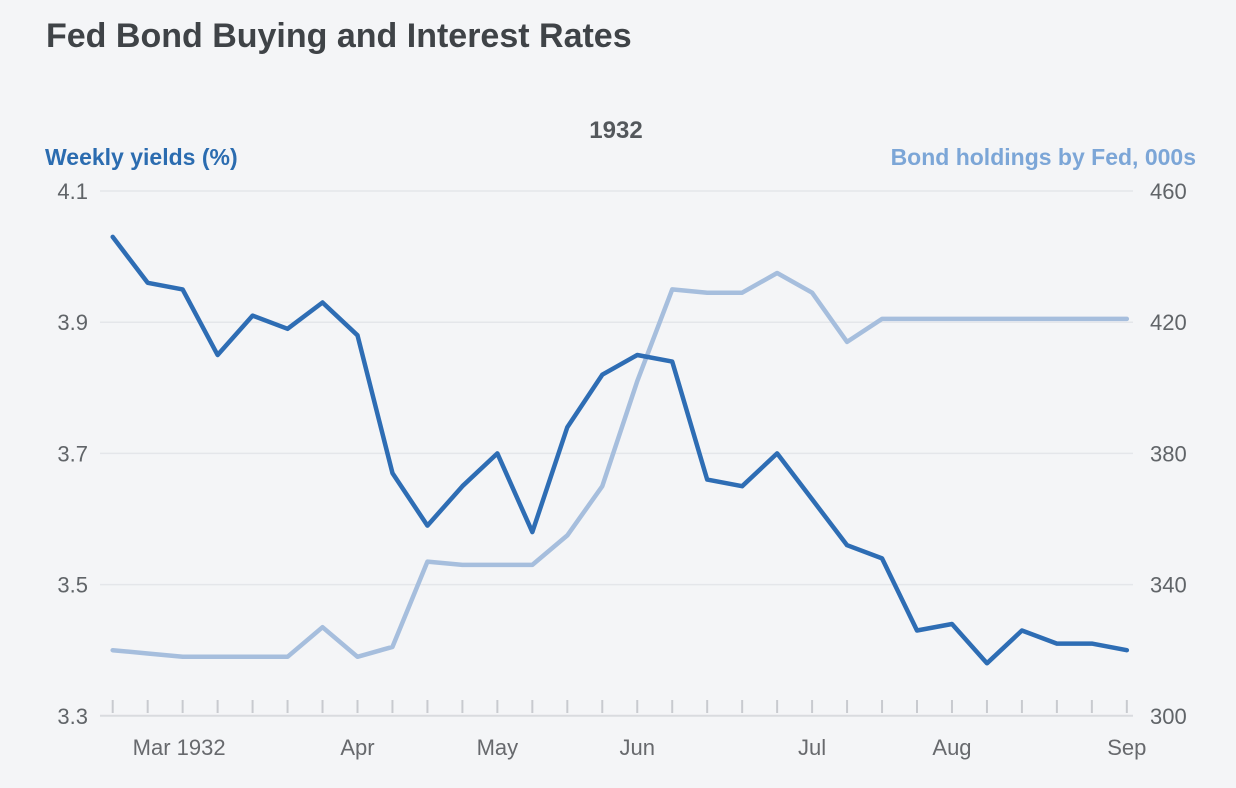  I want to click on left-axis-tick-label: 3.9, so click(72, 322).